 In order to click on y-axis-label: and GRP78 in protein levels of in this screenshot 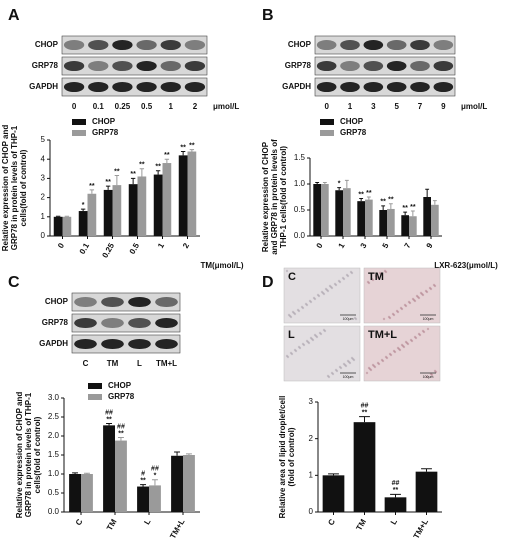, I will do `click(274, 197)`.